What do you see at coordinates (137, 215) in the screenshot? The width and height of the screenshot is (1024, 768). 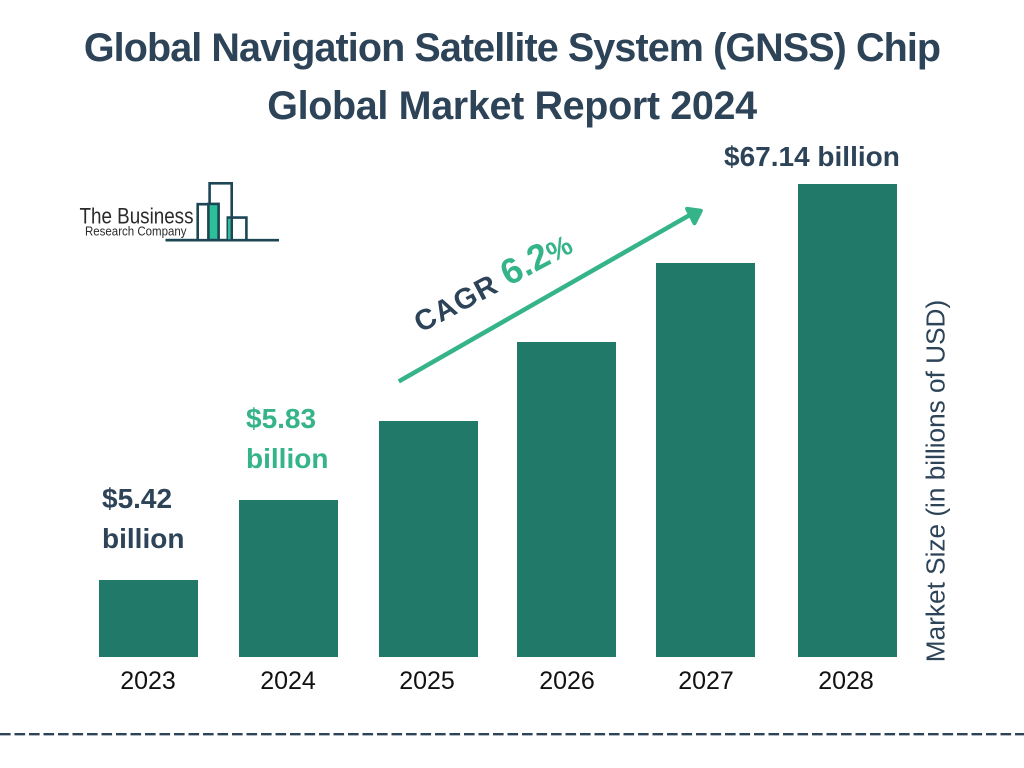 I see `svg-text: The Business` at bounding box center [137, 215].